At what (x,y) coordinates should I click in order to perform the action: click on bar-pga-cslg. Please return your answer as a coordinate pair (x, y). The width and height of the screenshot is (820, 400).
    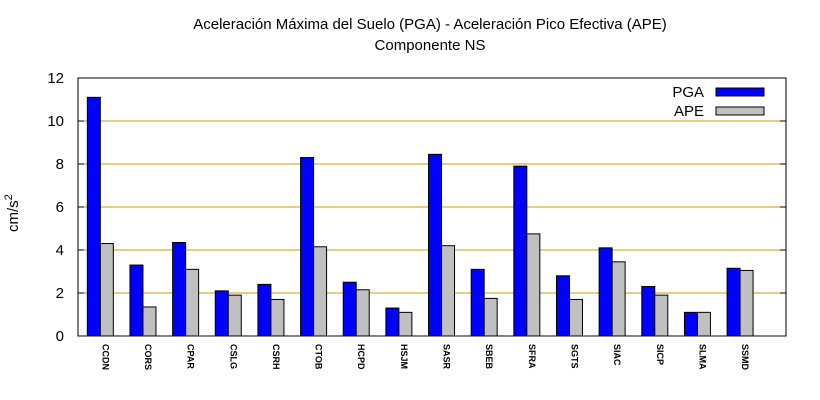
    Looking at the image, I should click on (221, 313).